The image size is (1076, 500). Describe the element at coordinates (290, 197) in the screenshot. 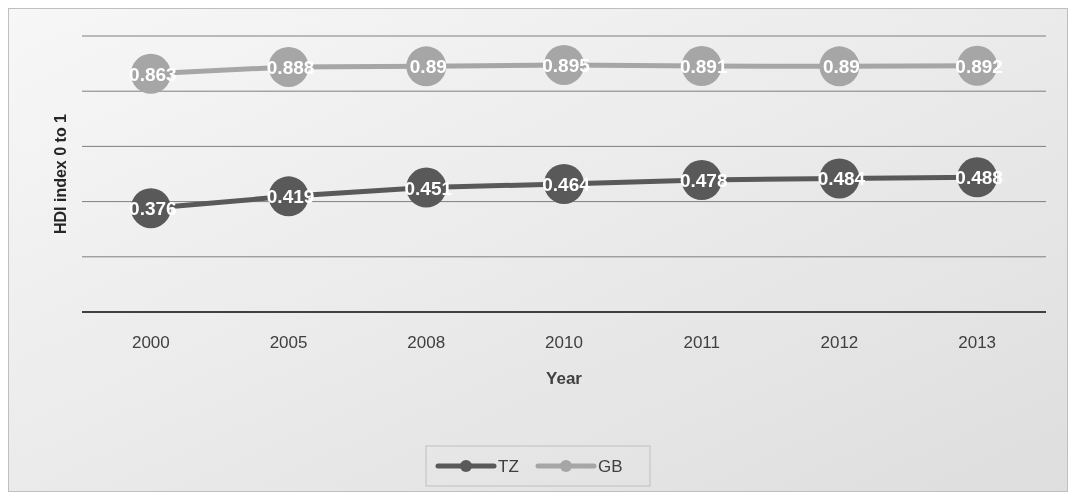

I see `data-label: 0.419` at that location.